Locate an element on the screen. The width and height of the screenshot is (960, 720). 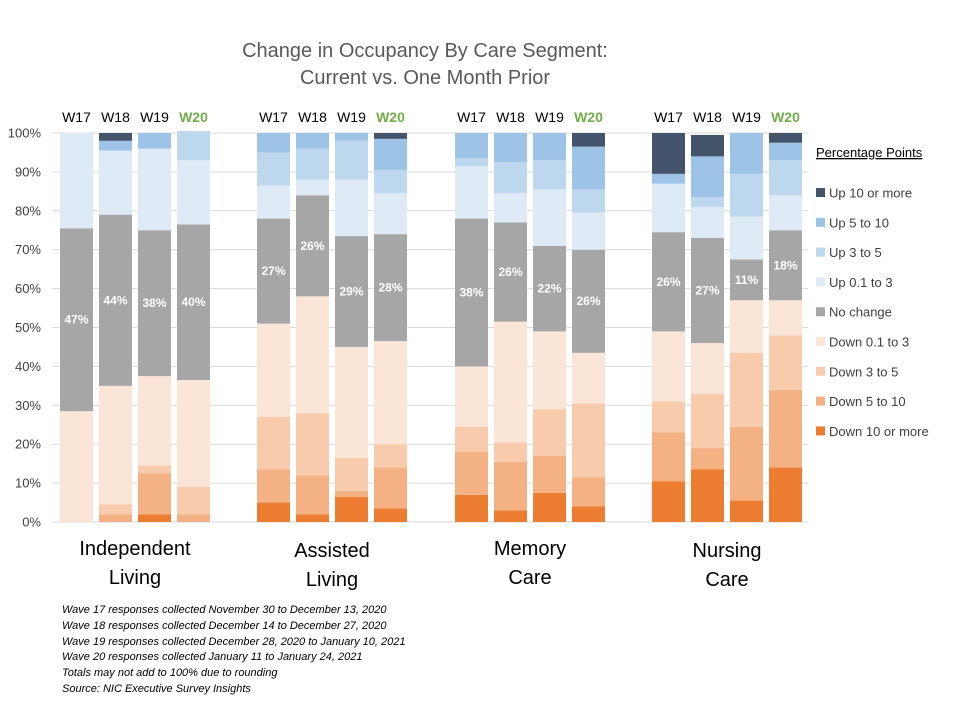
legend-label: Down 0.1 to 3 is located at coordinates (869, 342).